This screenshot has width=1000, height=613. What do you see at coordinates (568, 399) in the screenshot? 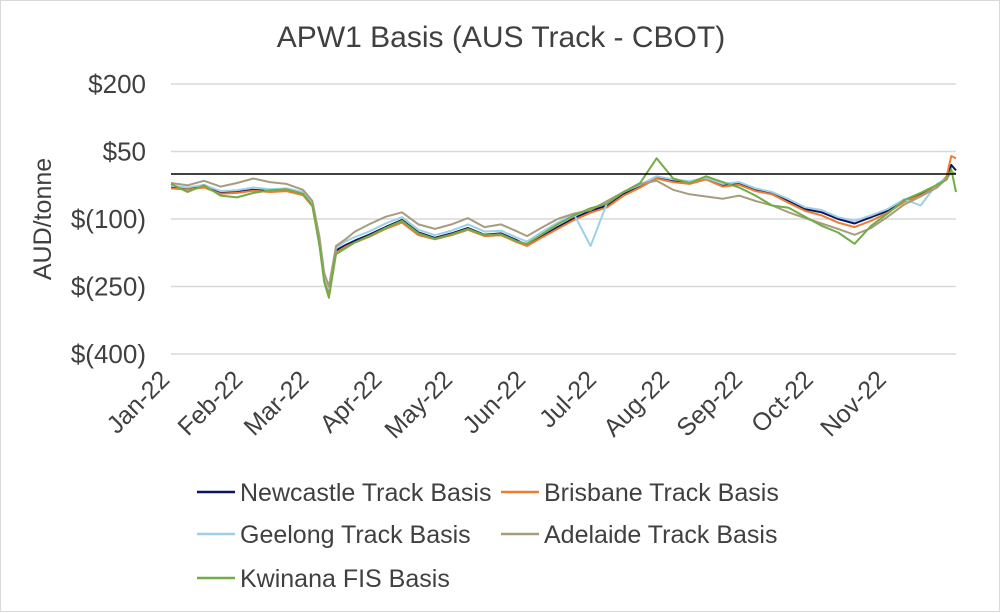
I see `x-tick-label: Jul-22` at bounding box center [568, 399].